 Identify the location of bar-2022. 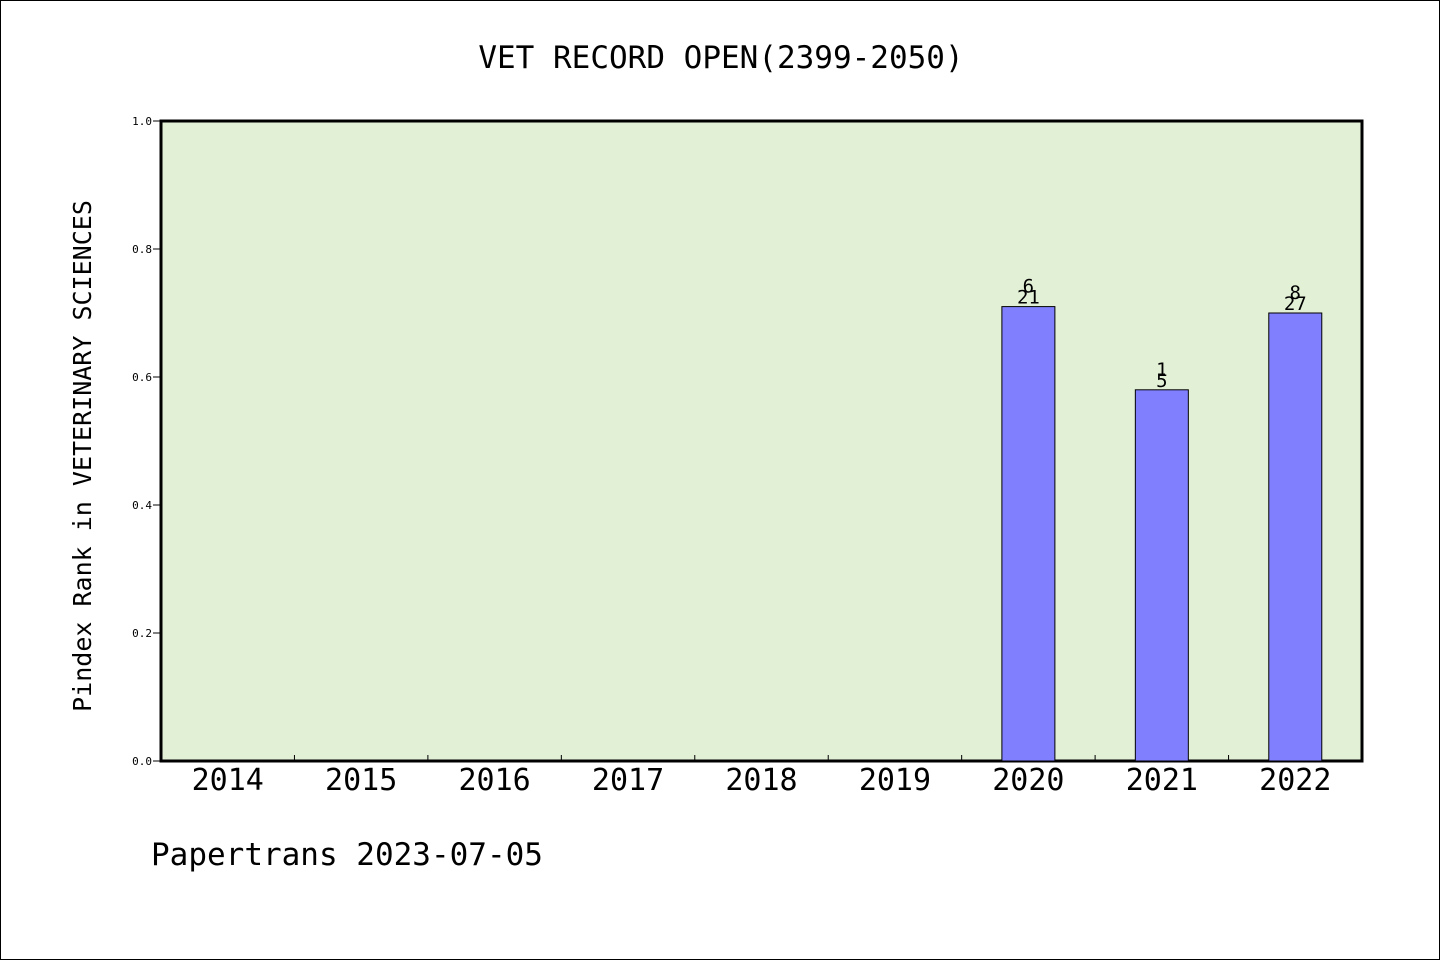
(1295, 537).